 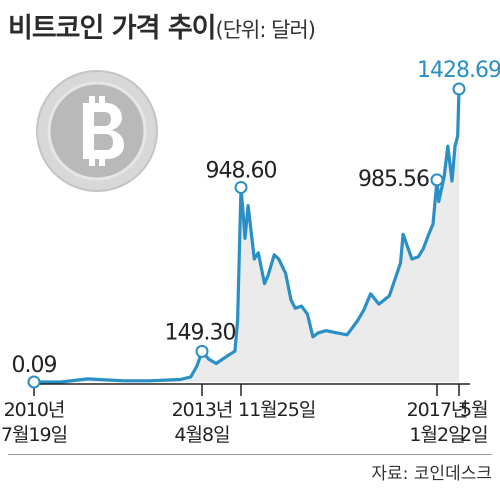 I want to click on x-tick-label: 2017년, so click(x=437, y=410).